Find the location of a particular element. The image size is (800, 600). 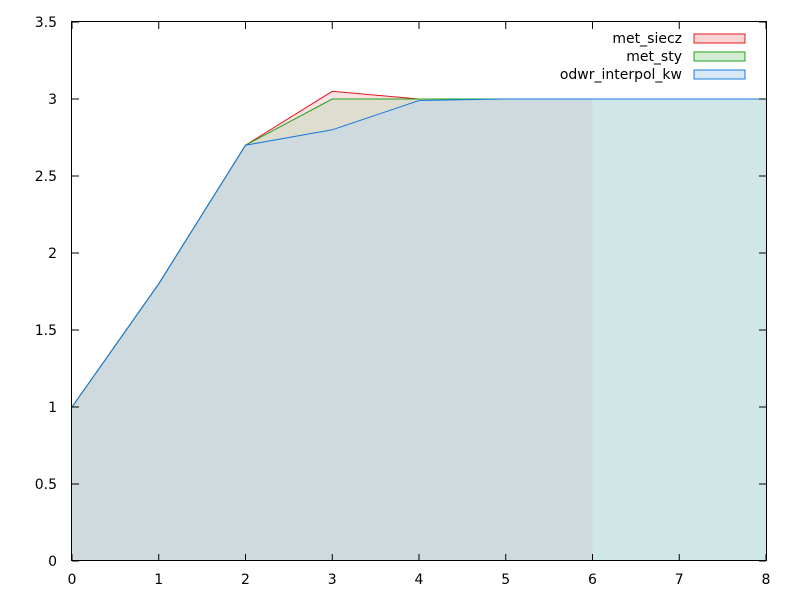

y-tick-label: 3 is located at coordinates (52, 100).